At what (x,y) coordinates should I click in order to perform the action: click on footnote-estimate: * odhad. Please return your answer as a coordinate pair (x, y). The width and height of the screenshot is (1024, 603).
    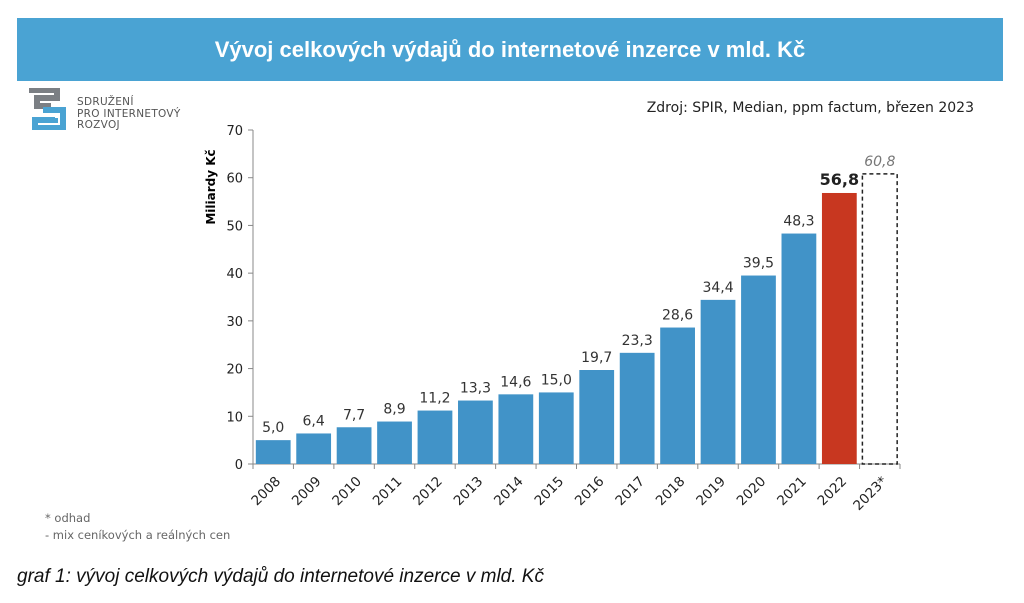
    Looking at the image, I should click on (68, 518).